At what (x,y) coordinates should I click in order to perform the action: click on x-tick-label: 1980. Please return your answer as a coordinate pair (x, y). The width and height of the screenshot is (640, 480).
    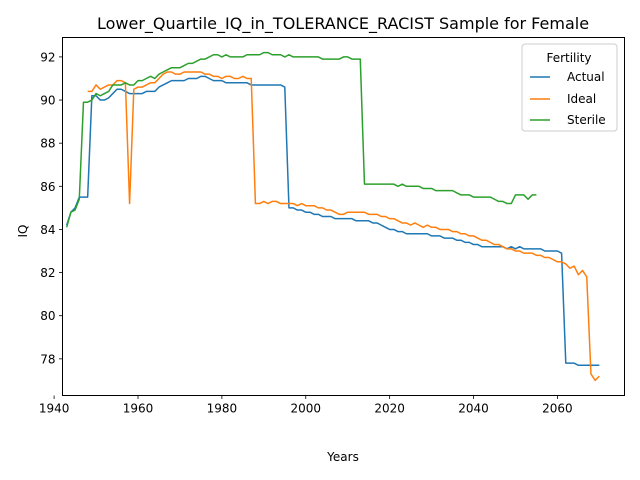
    Looking at the image, I should click on (222, 409).